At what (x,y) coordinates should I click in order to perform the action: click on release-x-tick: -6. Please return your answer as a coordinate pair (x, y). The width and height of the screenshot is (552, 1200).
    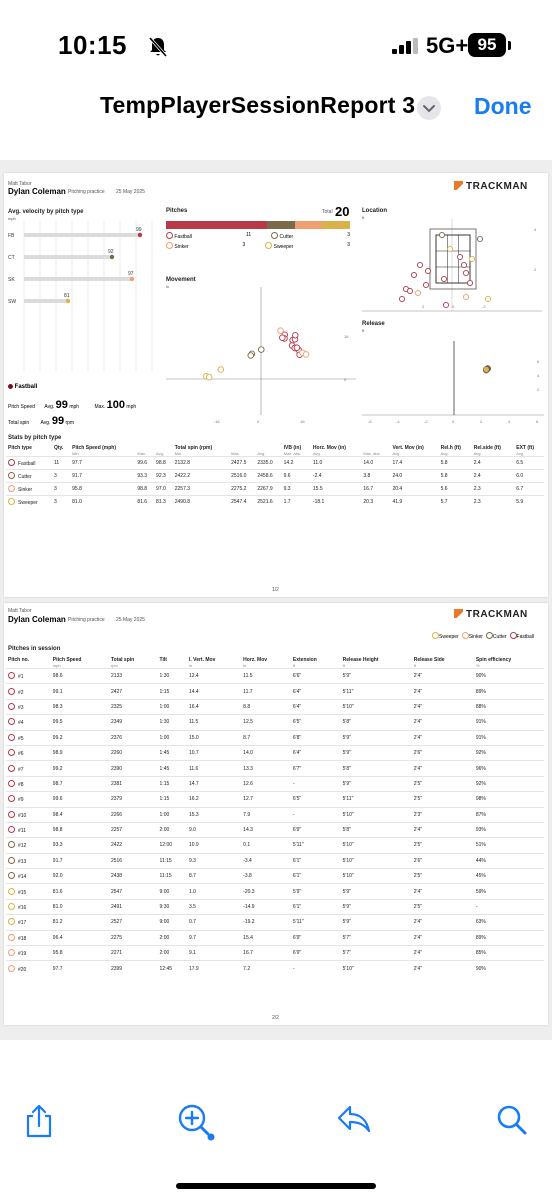
    Looking at the image, I should click on (370, 421).